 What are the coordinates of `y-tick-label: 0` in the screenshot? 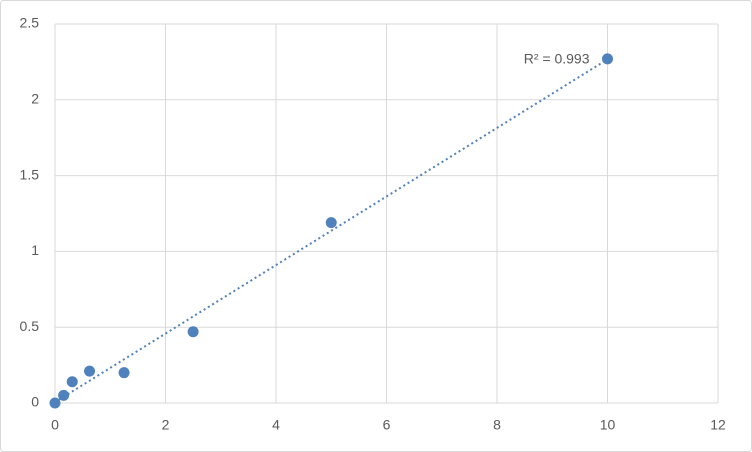 It's located at (35, 402).